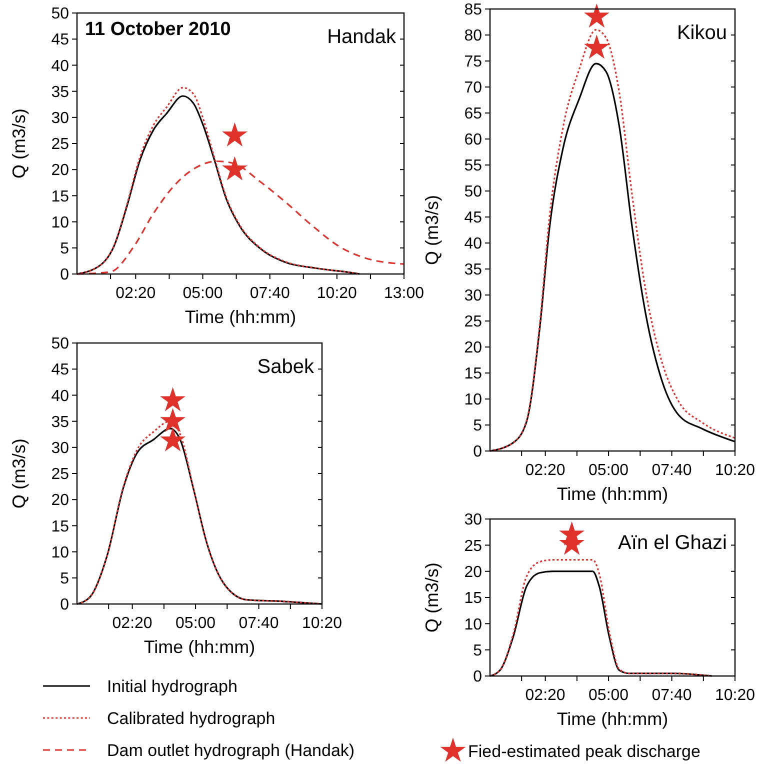 This screenshot has width=762, height=768. What do you see at coordinates (231, 750) in the screenshot?
I see `legend-label: Dam outlet hydrograph (Handak)` at bounding box center [231, 750].